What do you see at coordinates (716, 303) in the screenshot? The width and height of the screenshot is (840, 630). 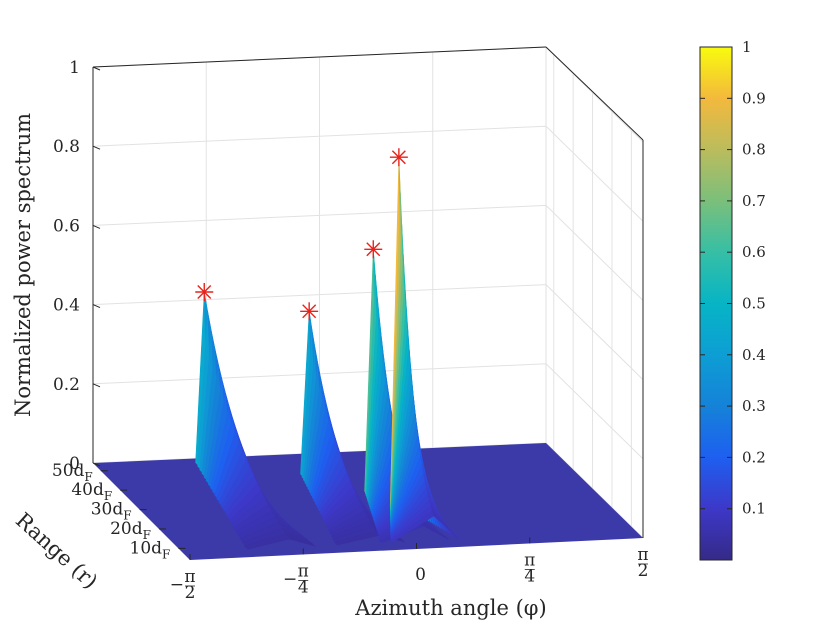 I see `colorbar-gradient` at bounding box center [716, 303].